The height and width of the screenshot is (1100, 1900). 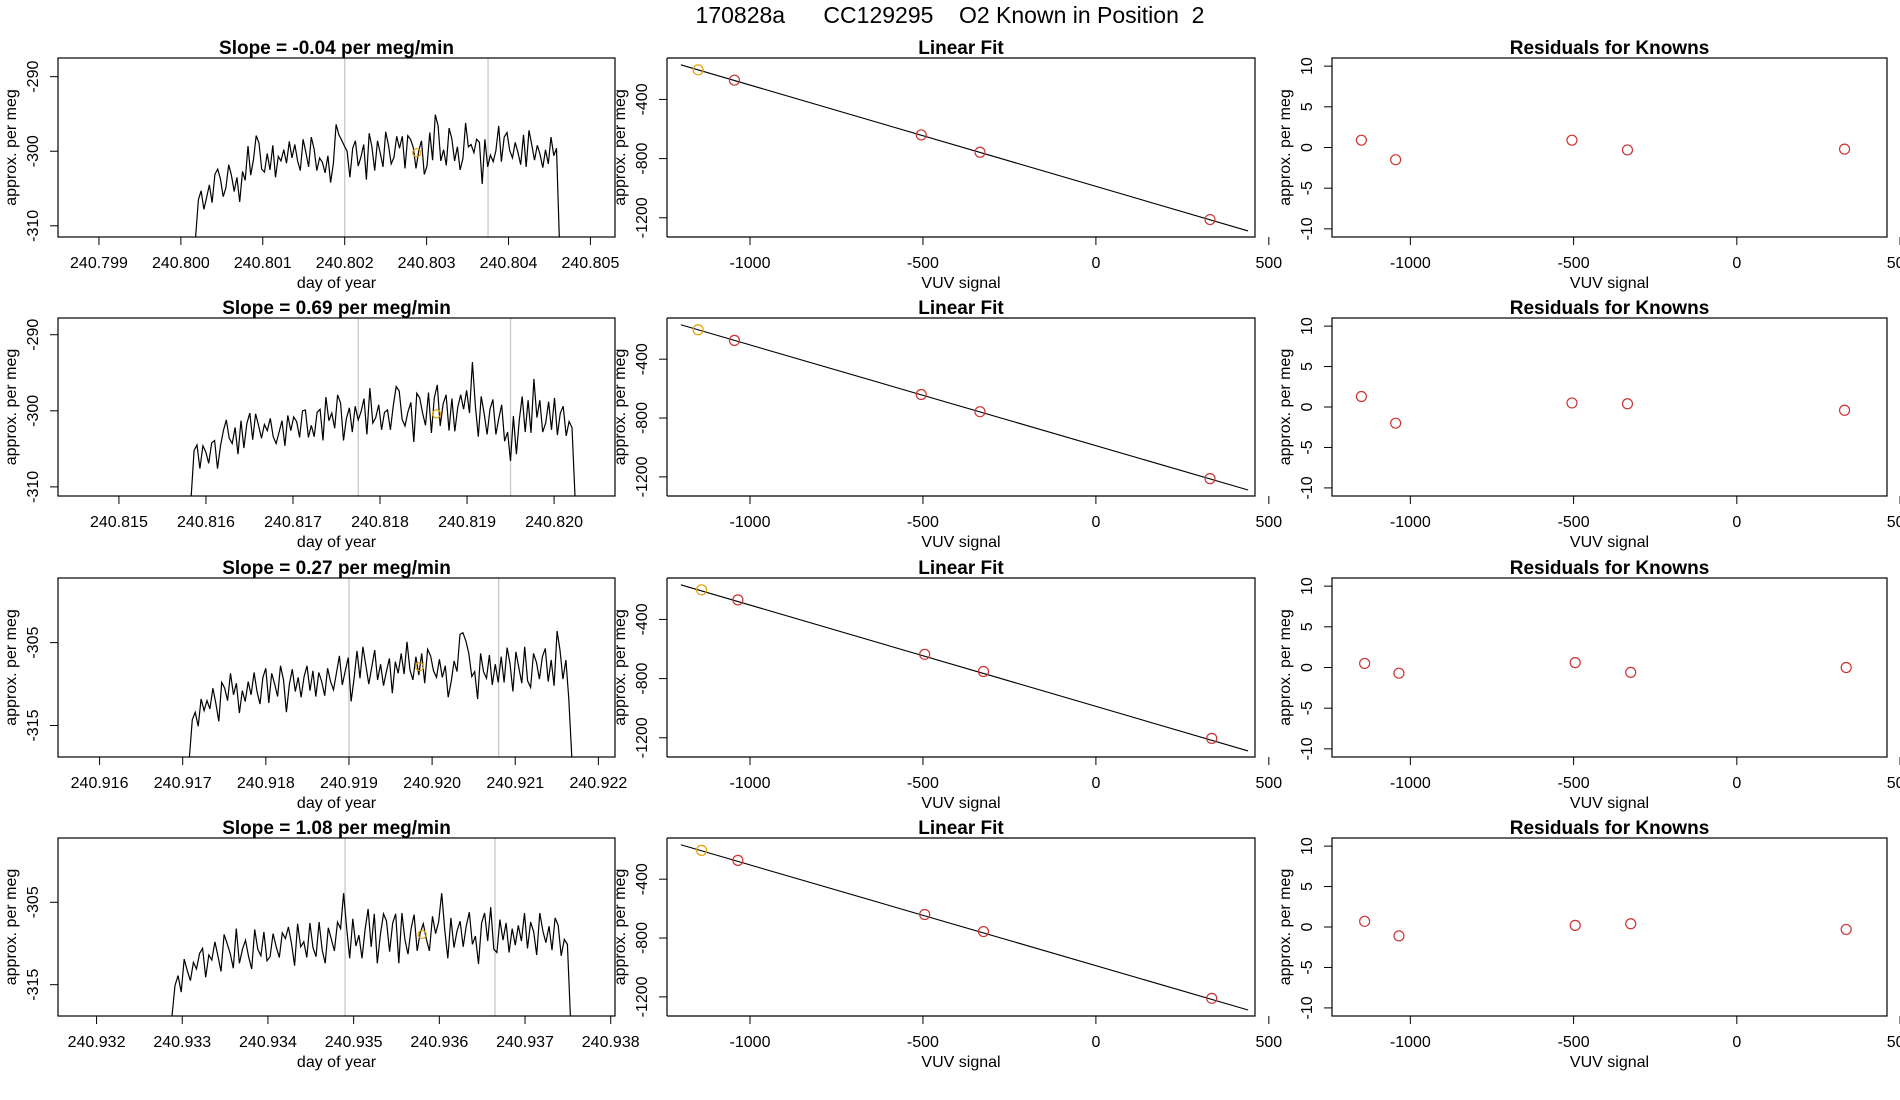 What do you see at coordinates (698, 70) in the screenshot?
I see `known-data-point` at bounding box center [698, 70].